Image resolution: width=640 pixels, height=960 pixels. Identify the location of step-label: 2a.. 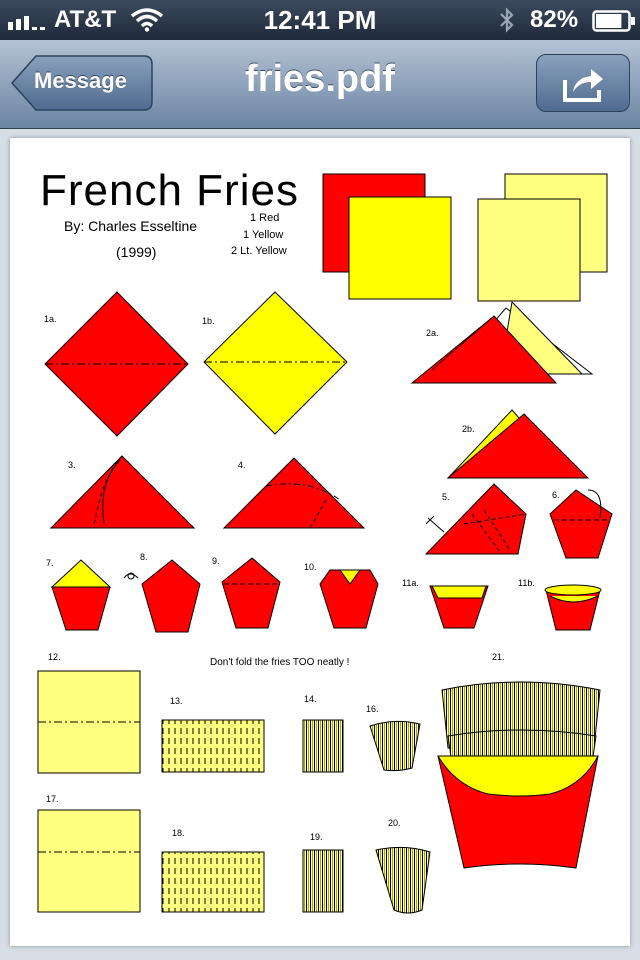
(432, 333).